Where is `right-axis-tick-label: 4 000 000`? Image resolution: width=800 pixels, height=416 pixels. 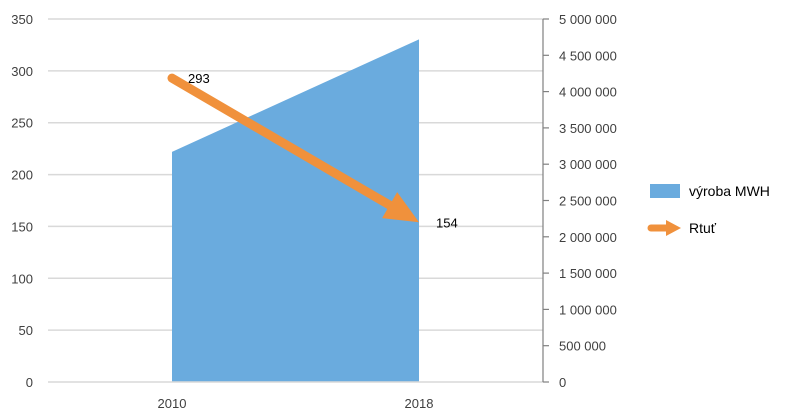 right-axis-tick-label: 4 000 000 is located at coordinates (588, 92).